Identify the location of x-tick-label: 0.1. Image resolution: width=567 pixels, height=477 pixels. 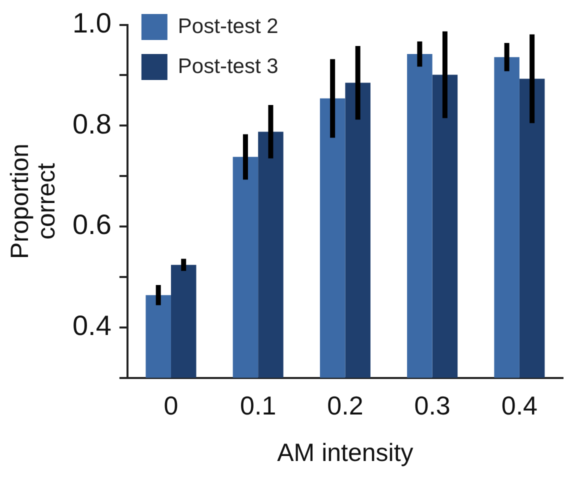
(258, 405).